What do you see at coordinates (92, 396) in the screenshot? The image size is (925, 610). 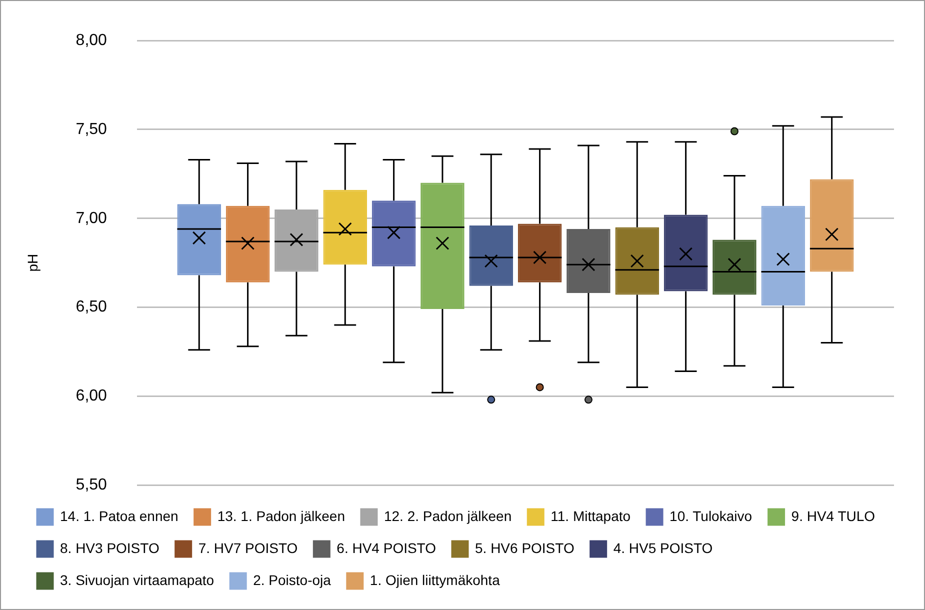 I see `y-tick-label: 6,00` at bounding box center [92, 396].